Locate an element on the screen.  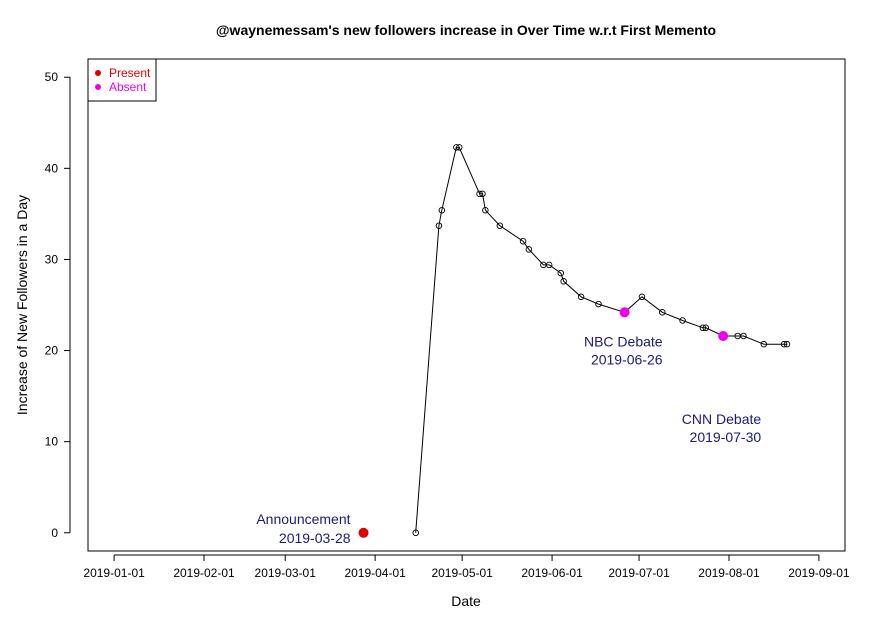
annotation-date: 2019-03-28 is located at coordinates (315, 538).